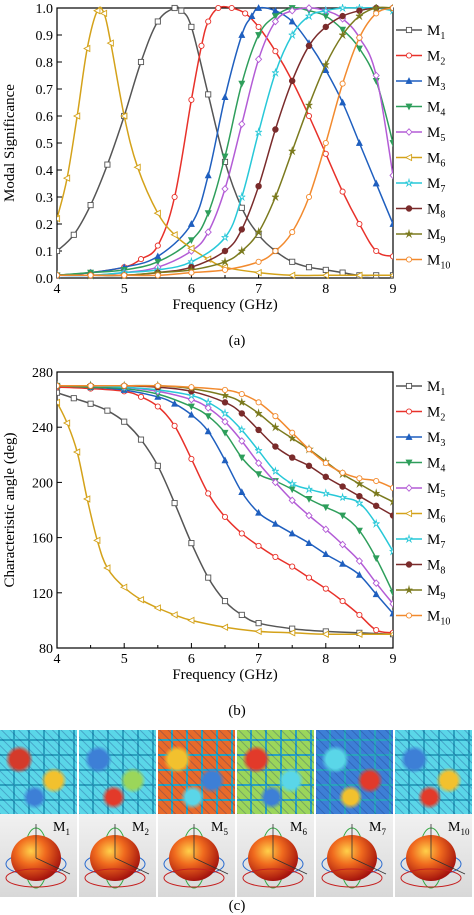  I want to click on legend-label: M5, so click(436, 134).